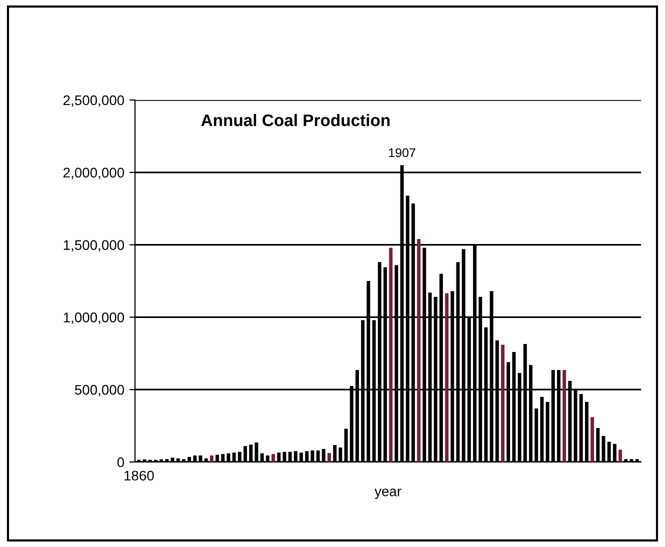  What do you see at coordinates (402, 153) in the screenshot?
I see `annotation: 1907` at bounding box center [402, 153].